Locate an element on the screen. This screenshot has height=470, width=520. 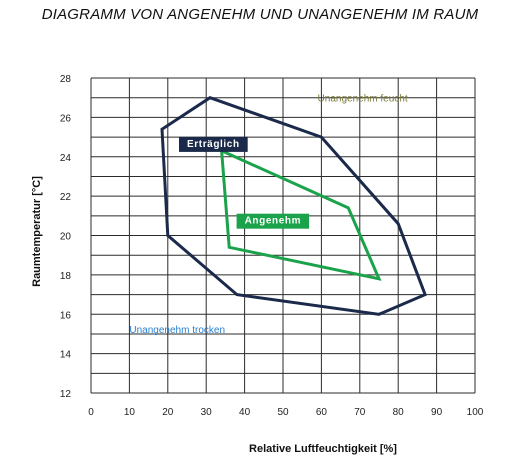
y-tick-label: 22 is located at coordinates (66, 197).